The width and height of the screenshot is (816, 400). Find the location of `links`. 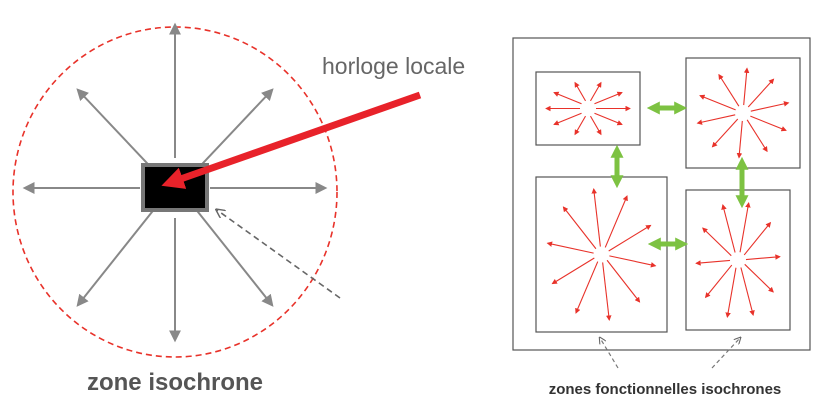

links is located at coordinates (679, 176).